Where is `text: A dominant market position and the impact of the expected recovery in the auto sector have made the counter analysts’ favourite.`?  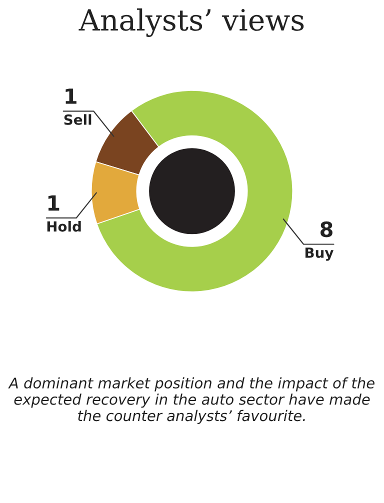 text: A dominant market position and the impact of the expected recovery in the auto sector have made the counter analysts’ favourite. is located at coordinates (191, 400).